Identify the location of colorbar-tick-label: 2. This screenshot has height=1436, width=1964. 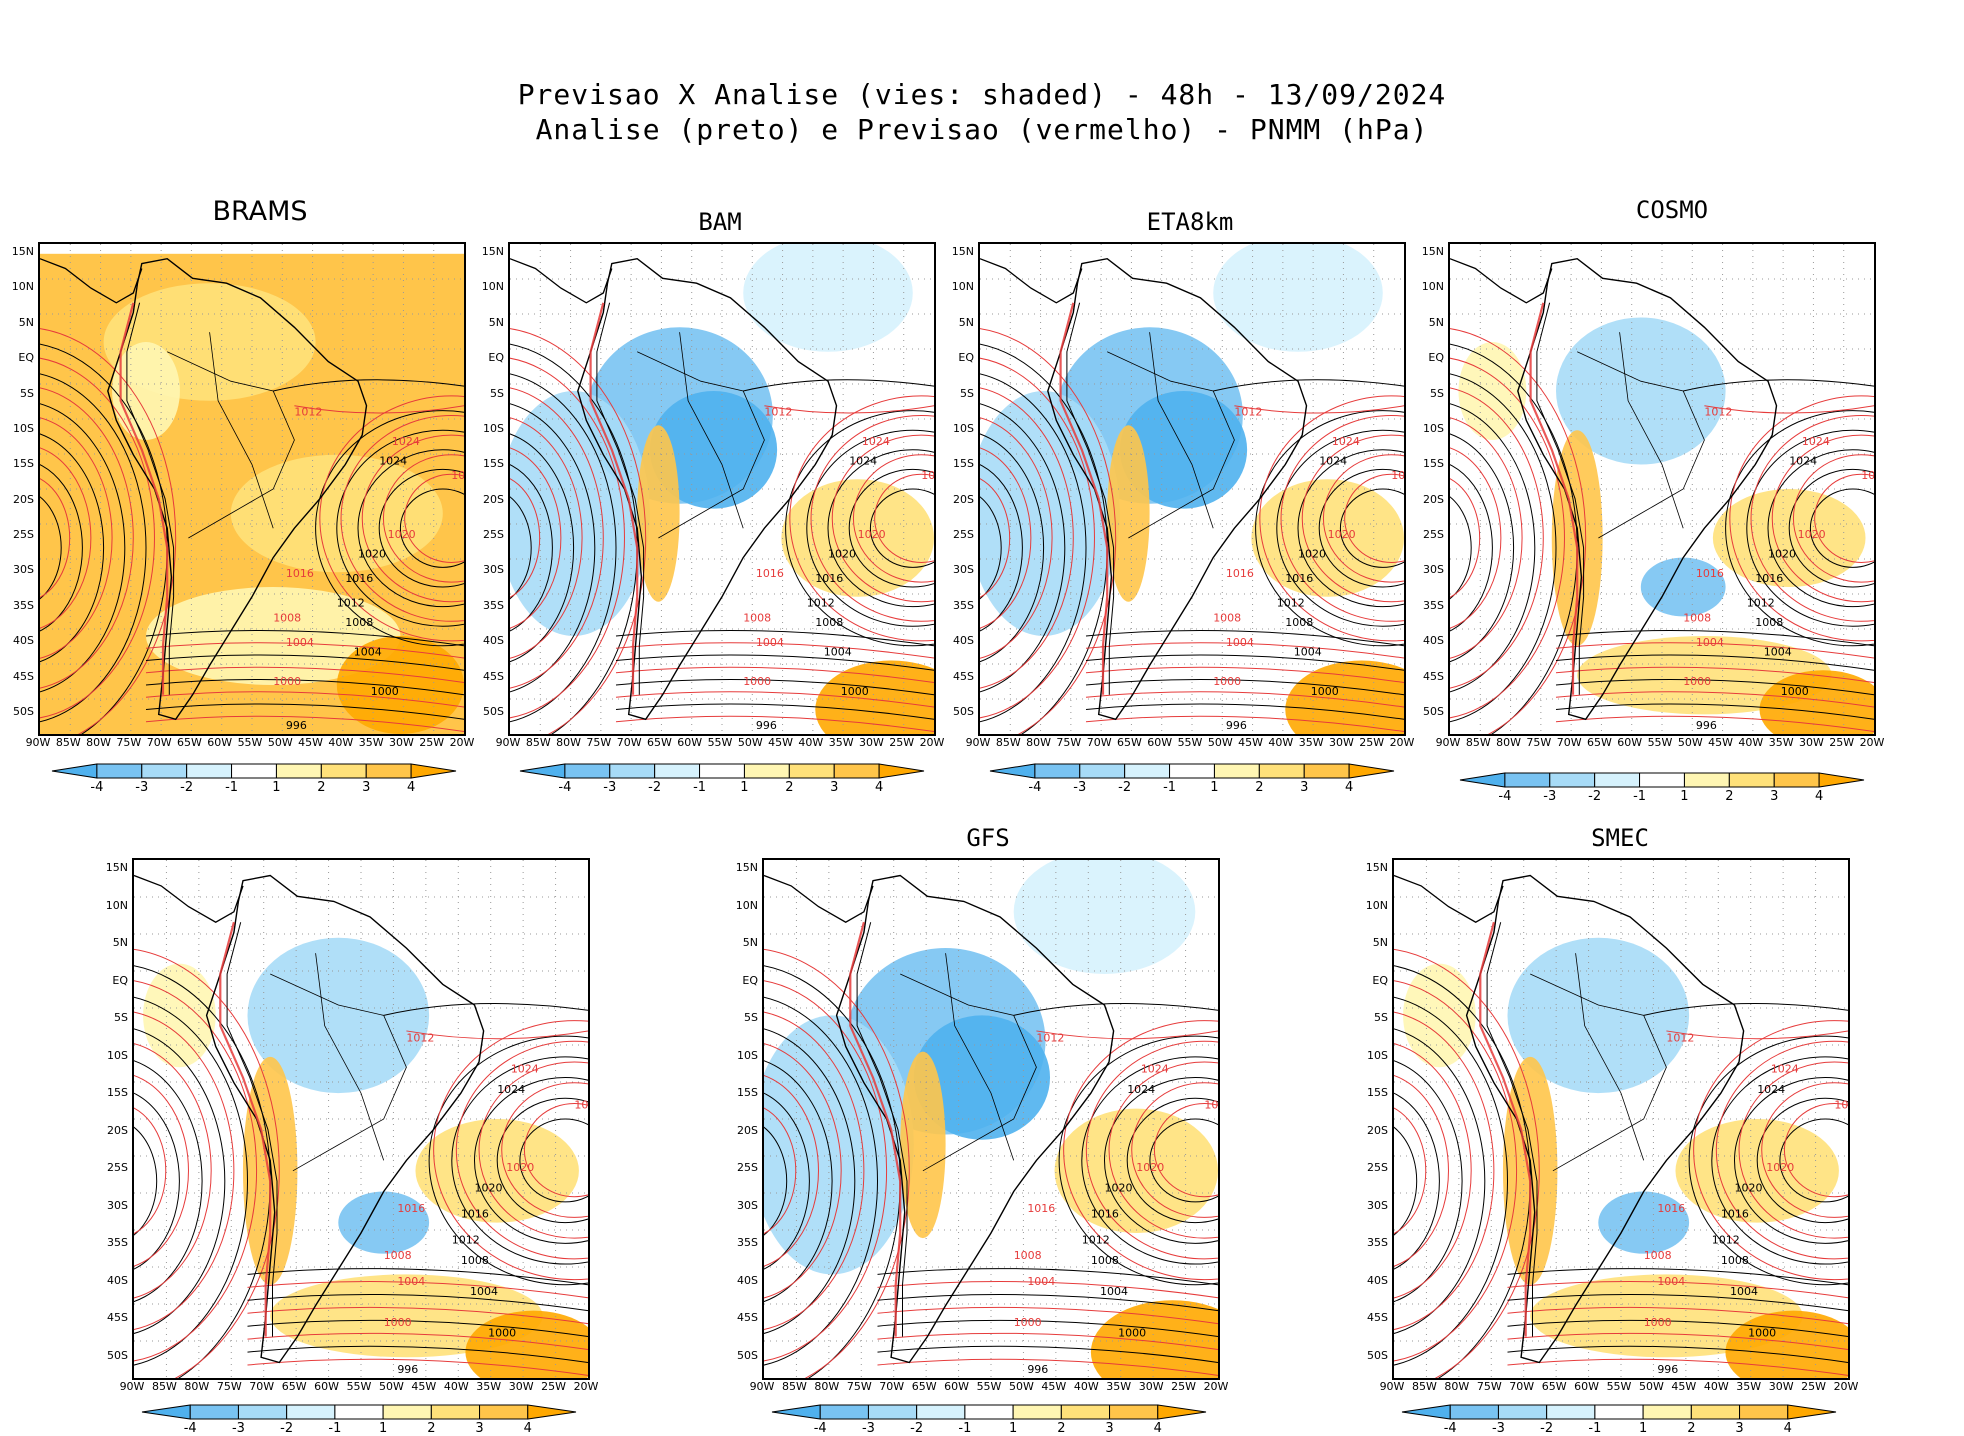
(431, 1428).